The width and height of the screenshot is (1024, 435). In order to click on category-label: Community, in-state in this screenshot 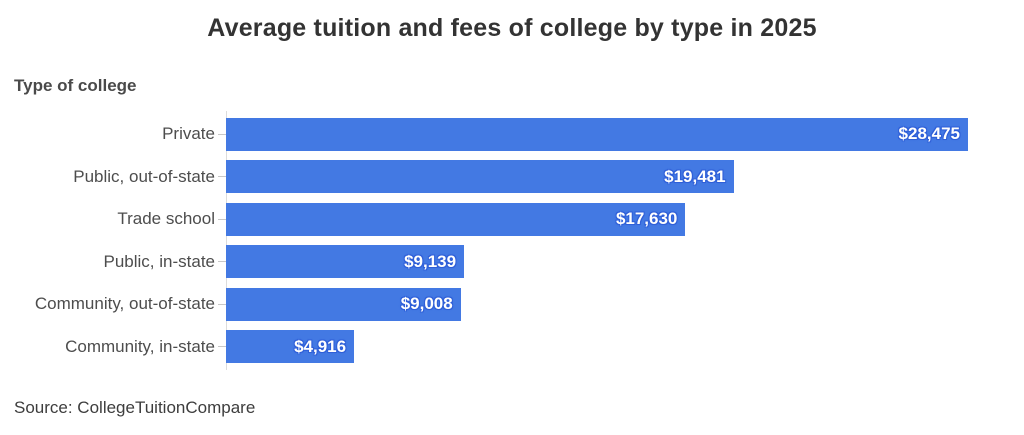, I will do `click(140, 346)`.